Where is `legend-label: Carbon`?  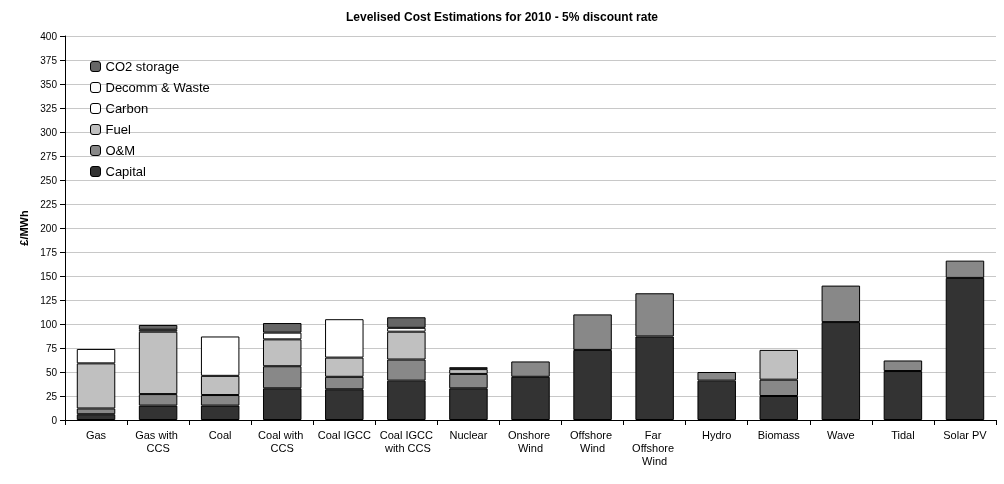
legend-label: Carbon is located at coordinates (127, 108).